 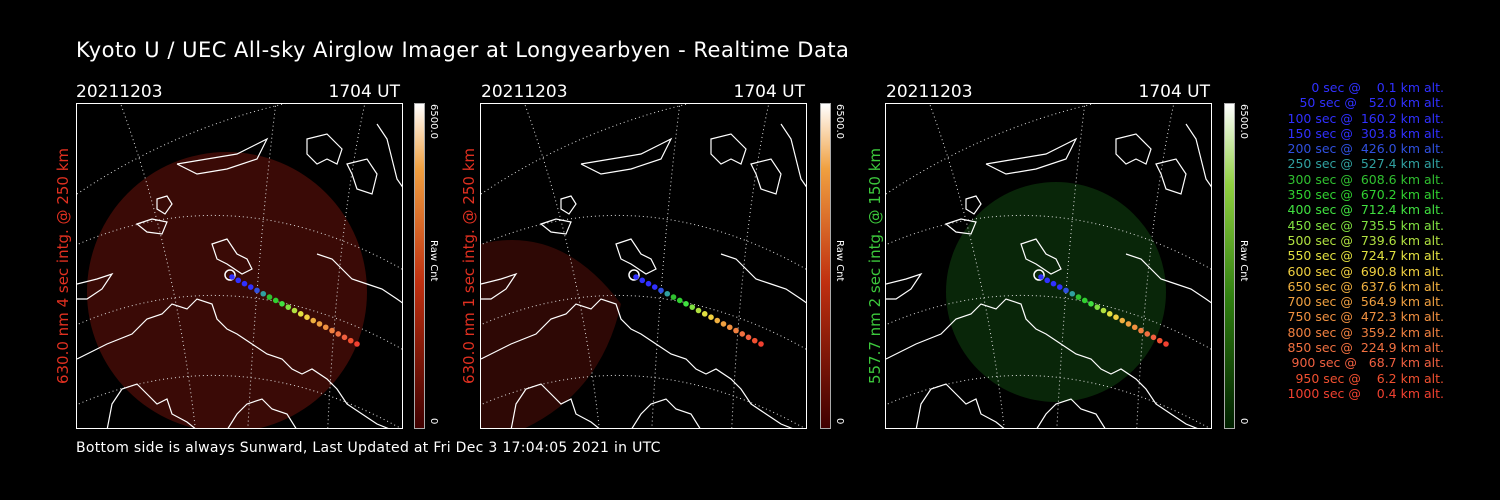 I want to click on legend-row: 950 sec @ 6.2 km alt., so click(x=1367, y=378).